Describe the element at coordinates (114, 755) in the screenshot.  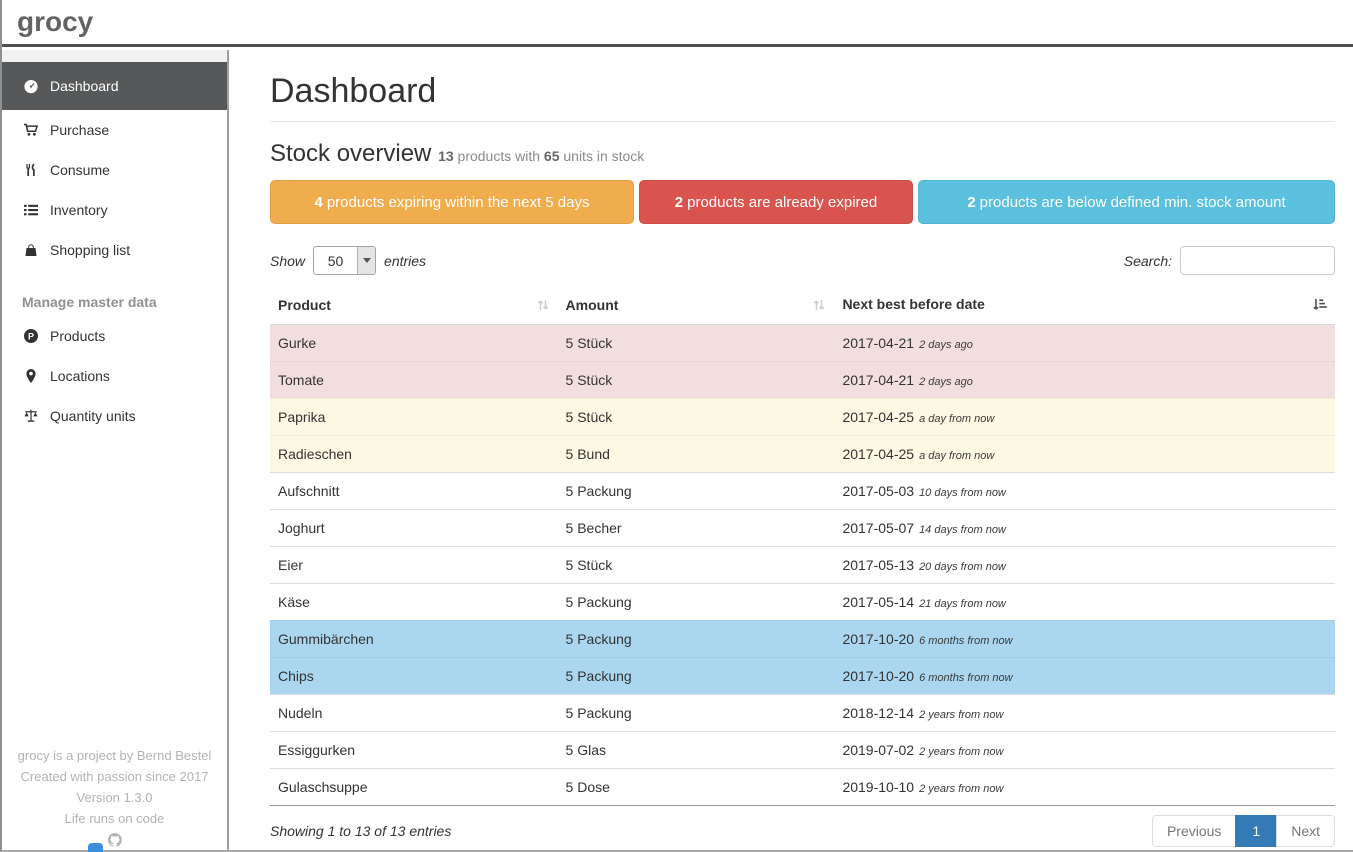
I see `sidebar-footer-line: grocy is a project by Bernd Bestel` at that location.